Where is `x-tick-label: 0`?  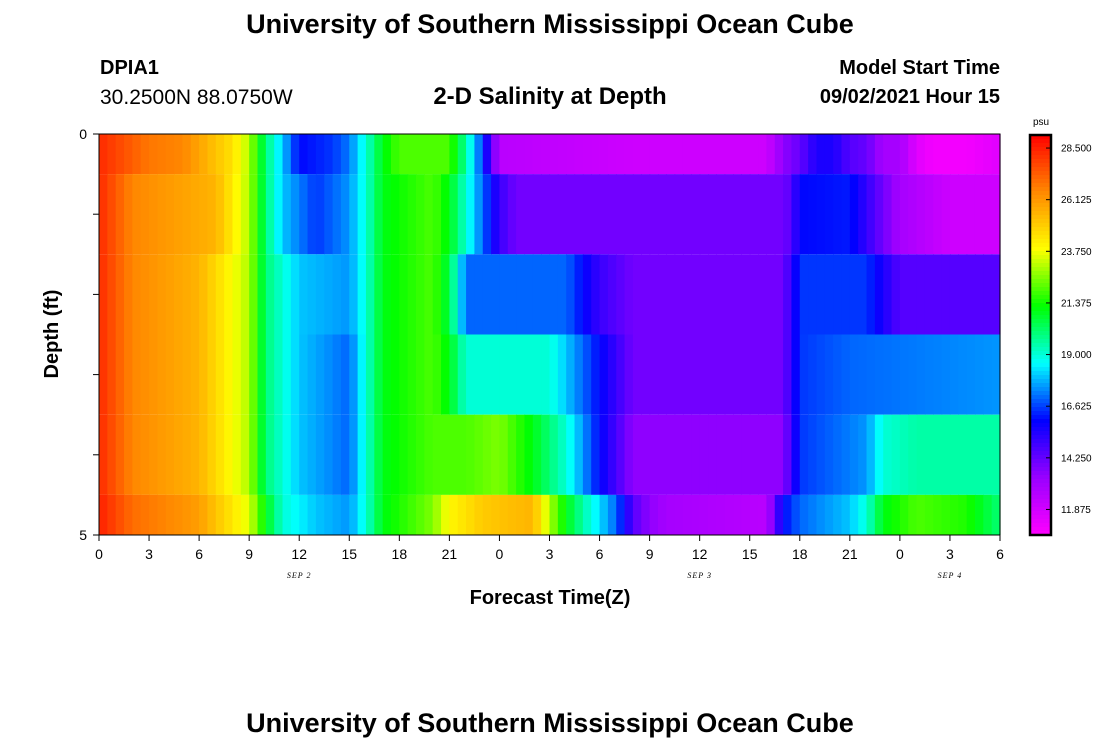
x-tick-label: 0 is located at coordinates (900, 554).